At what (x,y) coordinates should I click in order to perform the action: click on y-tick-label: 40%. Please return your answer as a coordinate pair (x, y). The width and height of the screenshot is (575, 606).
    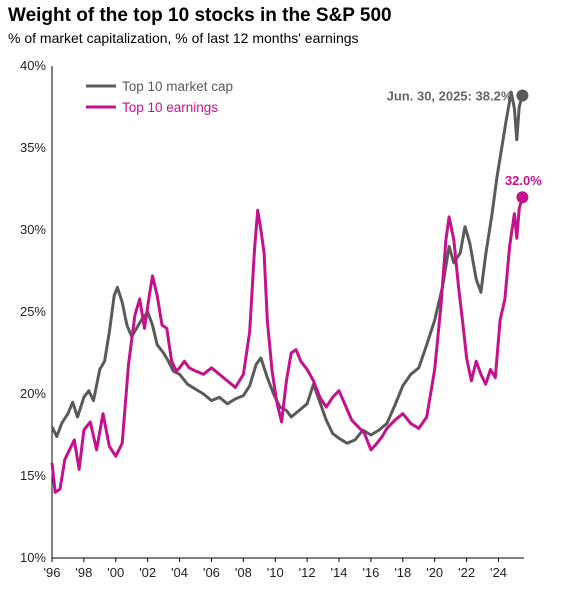
    Looking at the image, I should click on (33, 65).